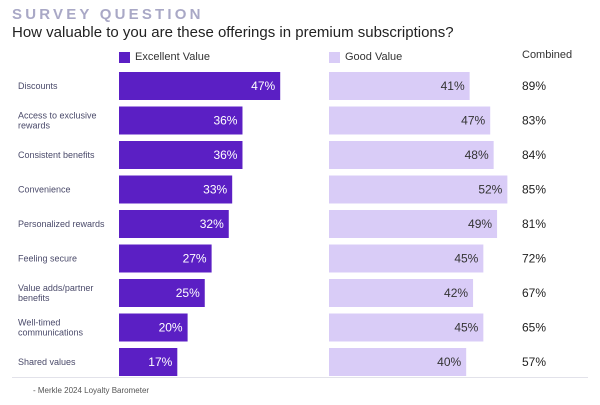 This screenshot has width=600, height=405. Describe the element at coordinates (534, 224) in the screenshot. I see `combined-value: 81%` at that location.